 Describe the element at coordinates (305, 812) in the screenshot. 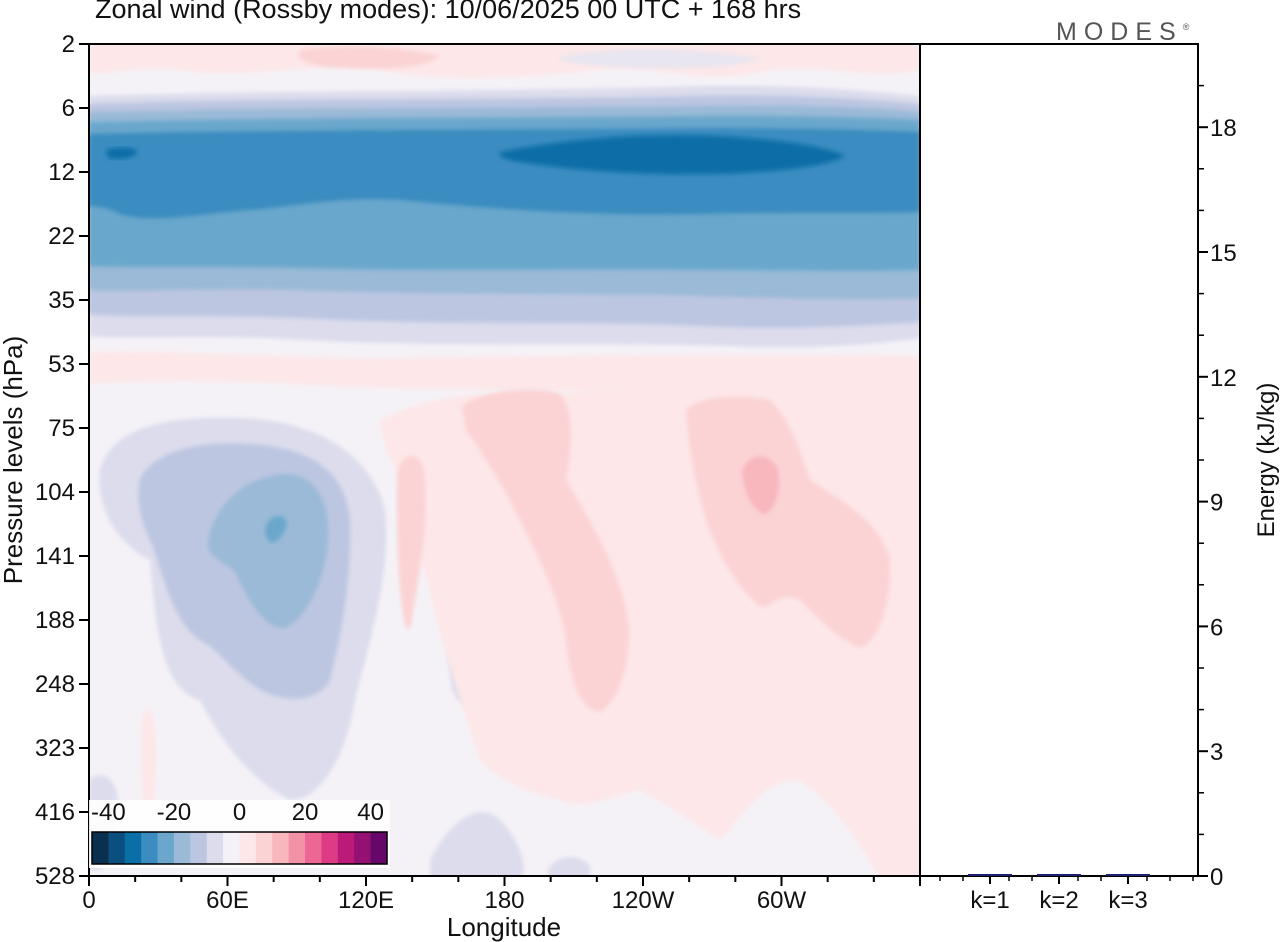

I see `colorbar-tick-label: 20` at that location.